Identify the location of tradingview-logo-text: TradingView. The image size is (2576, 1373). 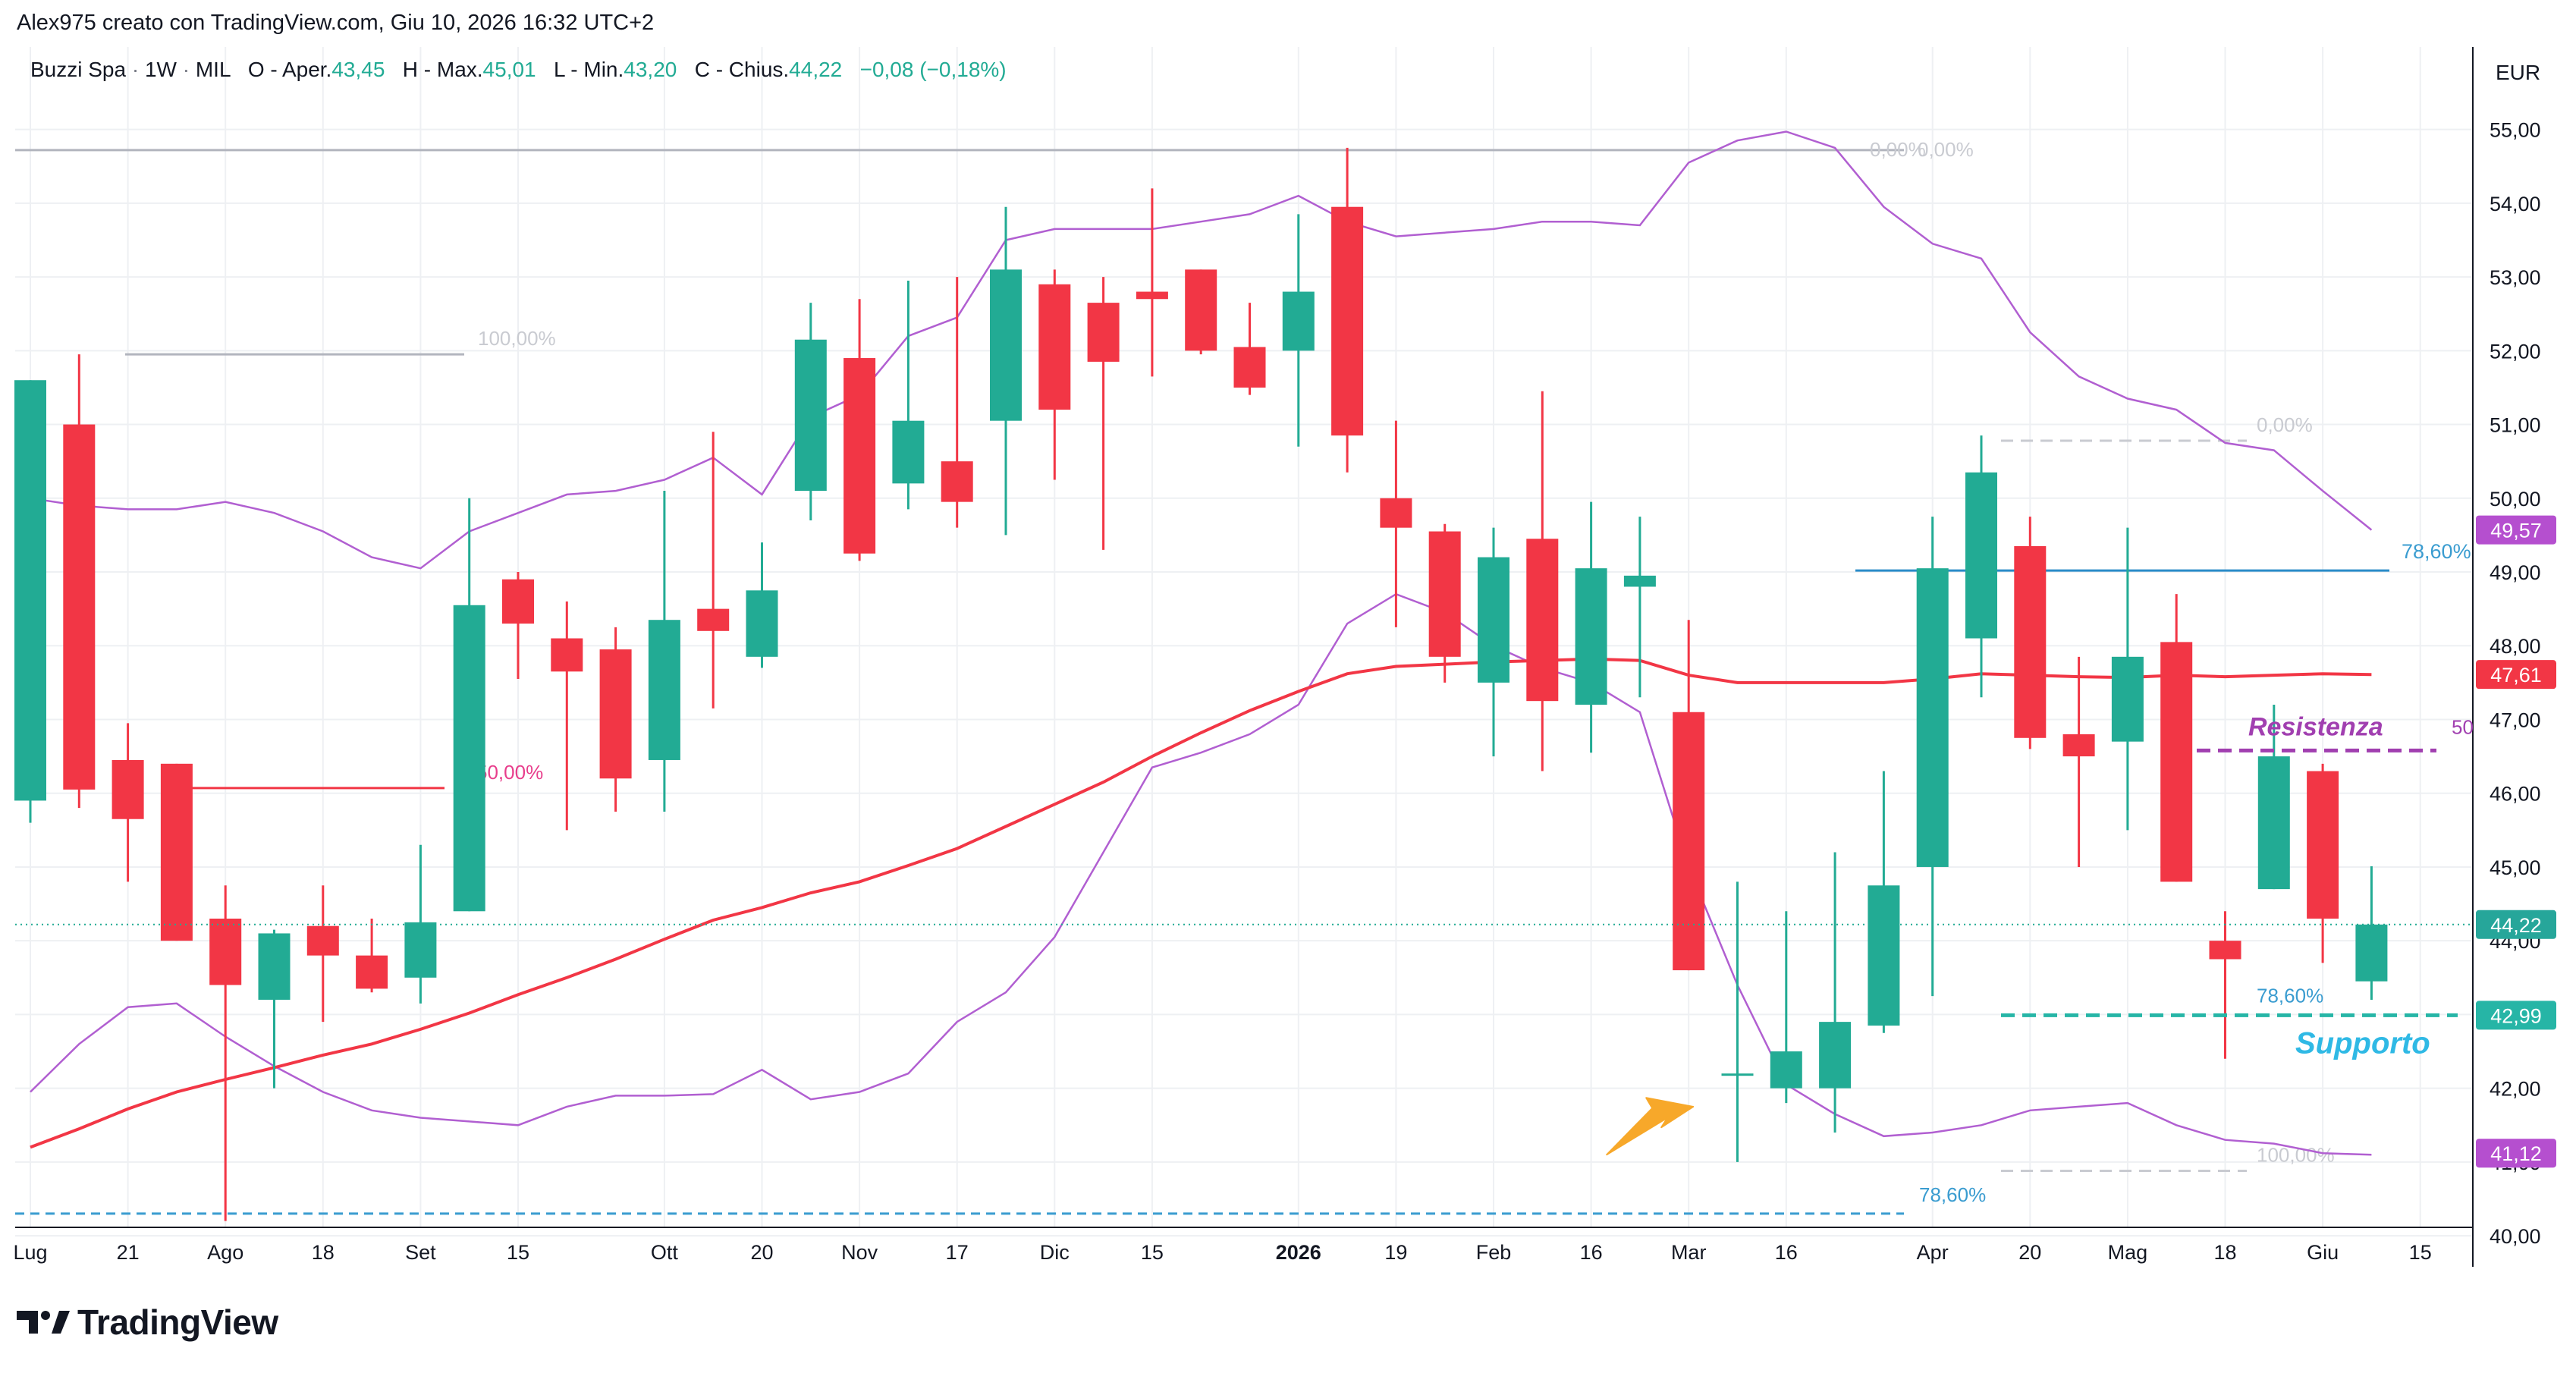
(177, 1322).